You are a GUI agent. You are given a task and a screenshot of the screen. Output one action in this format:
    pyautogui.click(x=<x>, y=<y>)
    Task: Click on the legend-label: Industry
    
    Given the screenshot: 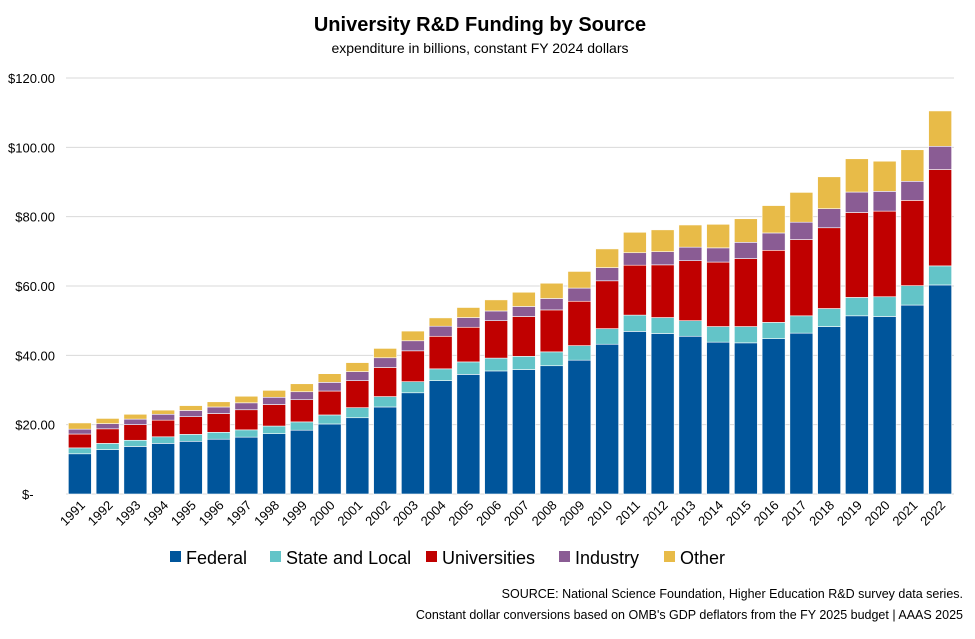 What is the action you would take?
    pyautogui.click(x=607, y=558)
    